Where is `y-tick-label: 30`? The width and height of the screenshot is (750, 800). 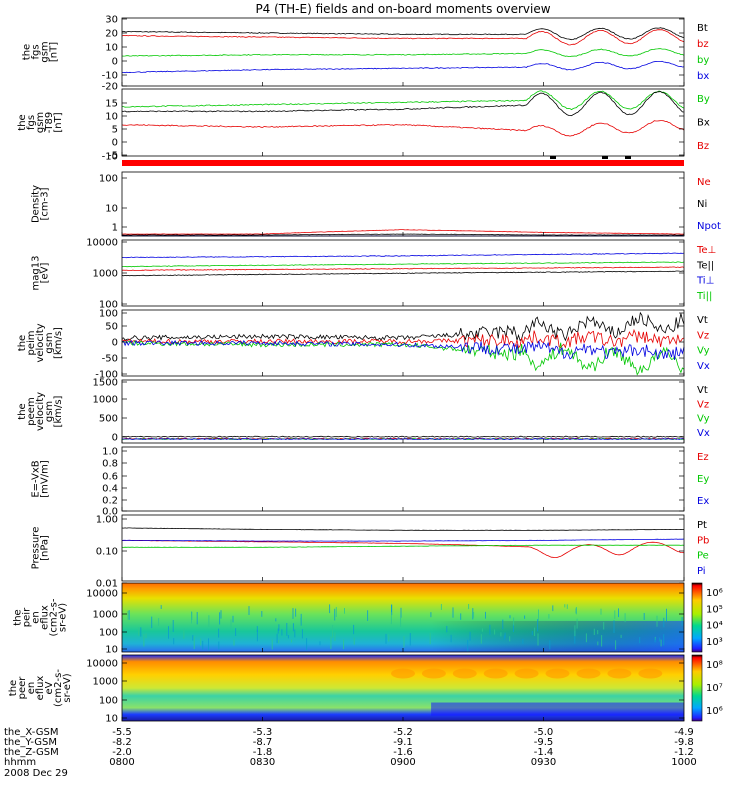
y-tick-label: 30 is located at coordinates (111, 20).